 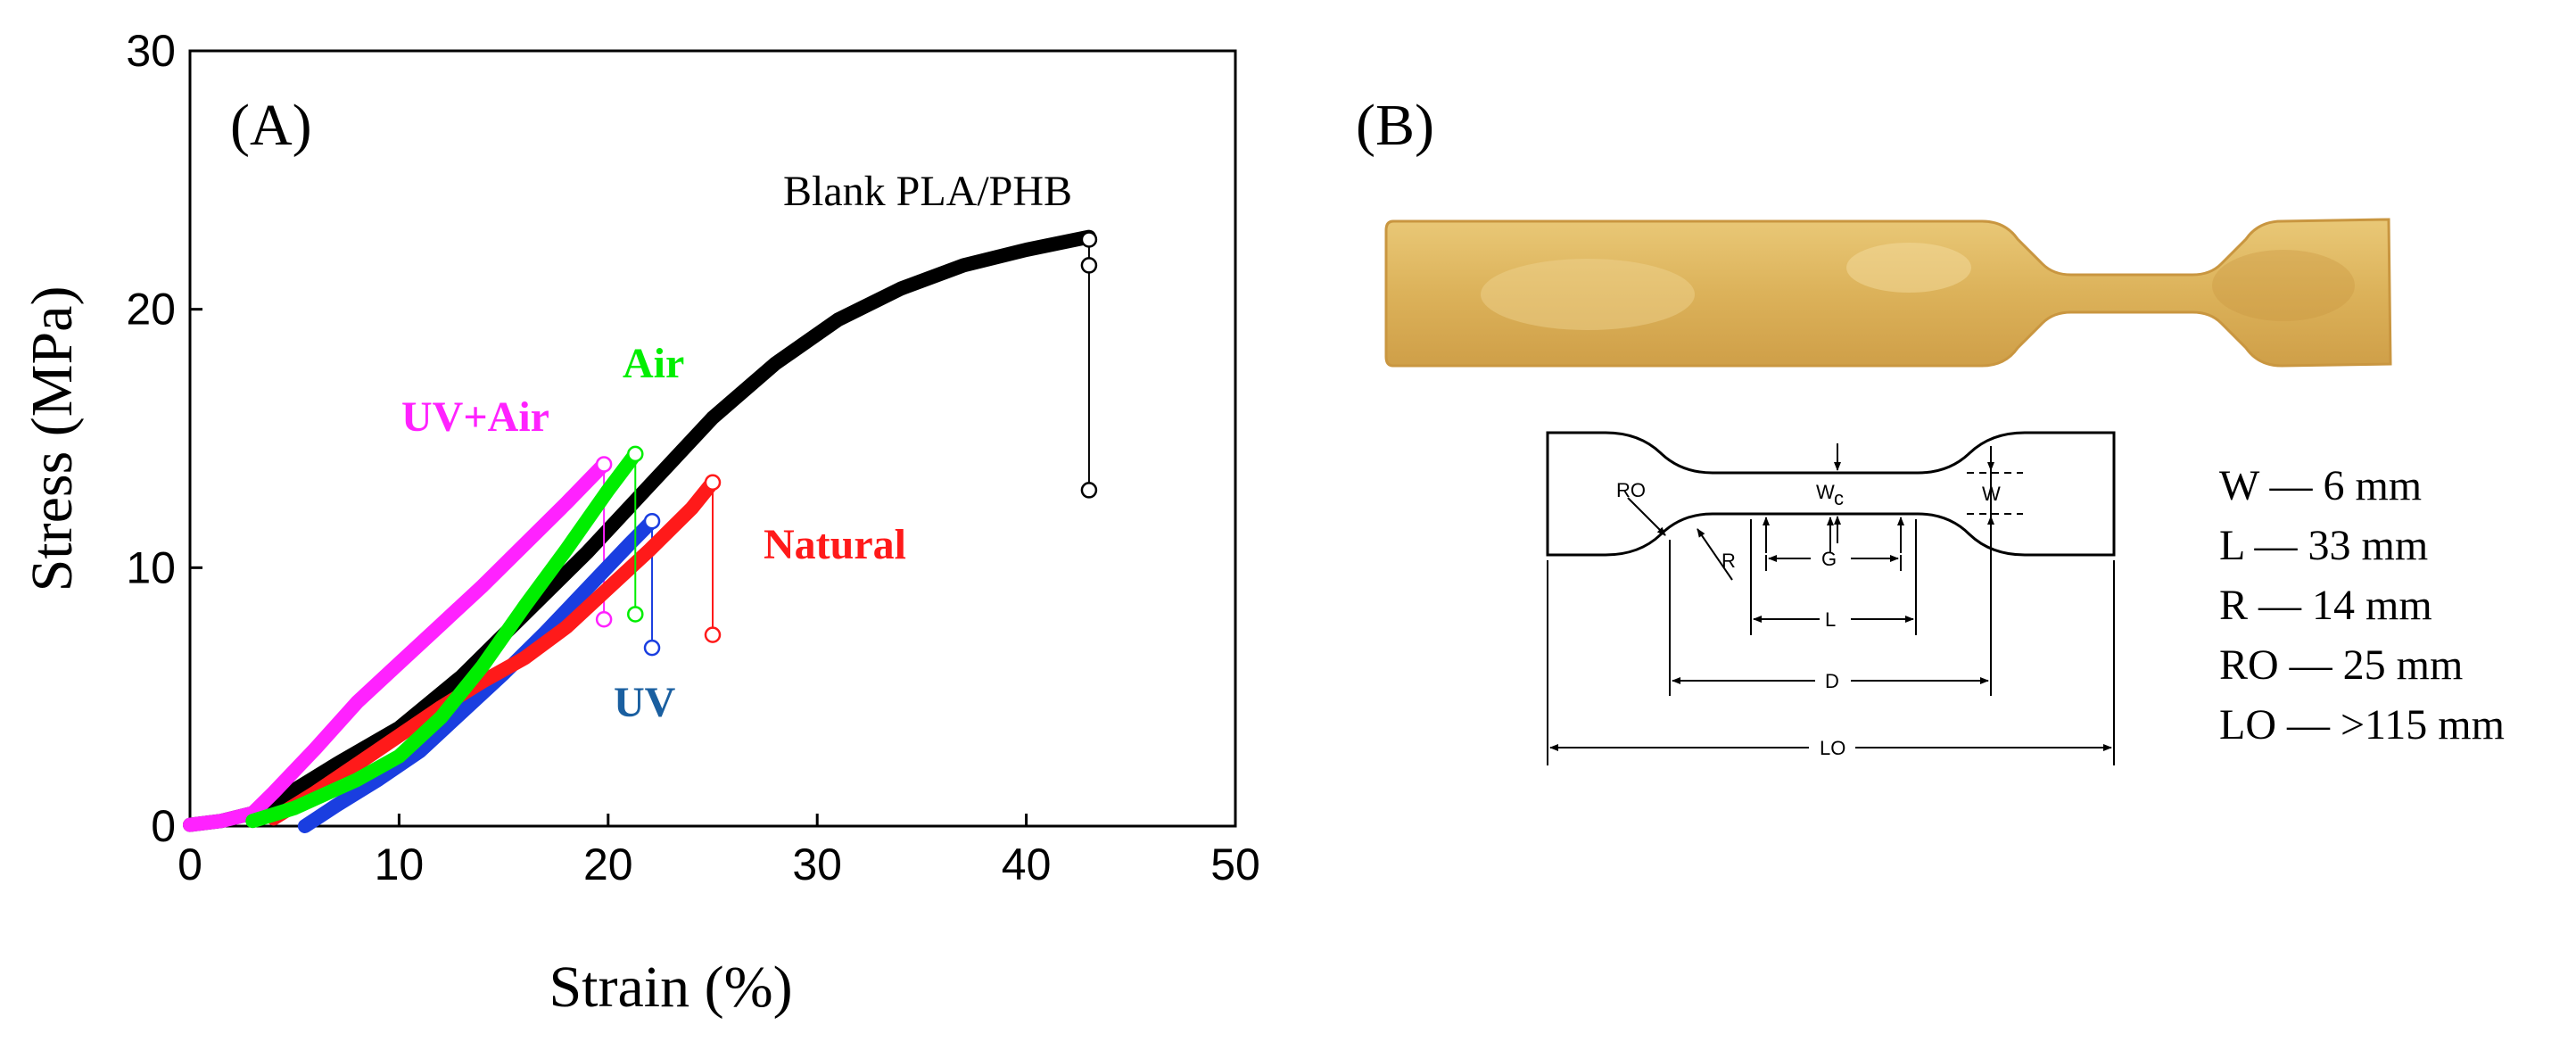 I want to click on series-uv, so click(x=479, y=672).